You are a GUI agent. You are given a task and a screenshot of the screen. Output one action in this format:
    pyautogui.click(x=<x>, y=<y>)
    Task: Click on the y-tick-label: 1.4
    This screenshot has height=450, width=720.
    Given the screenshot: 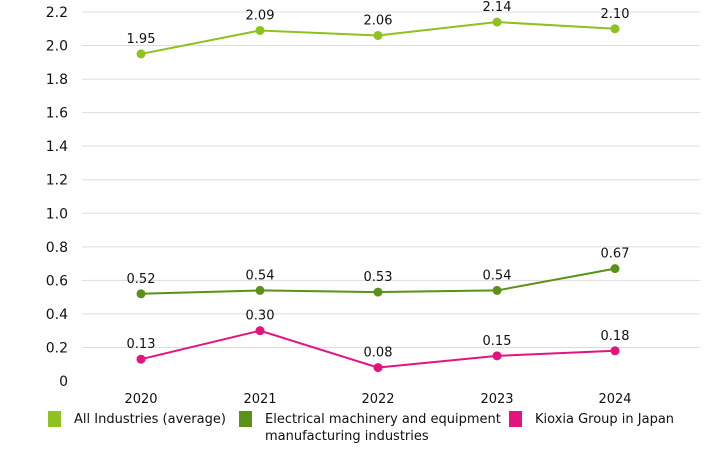 What is the action you would take?
    pyautogui.click(x=57, y=147)
    